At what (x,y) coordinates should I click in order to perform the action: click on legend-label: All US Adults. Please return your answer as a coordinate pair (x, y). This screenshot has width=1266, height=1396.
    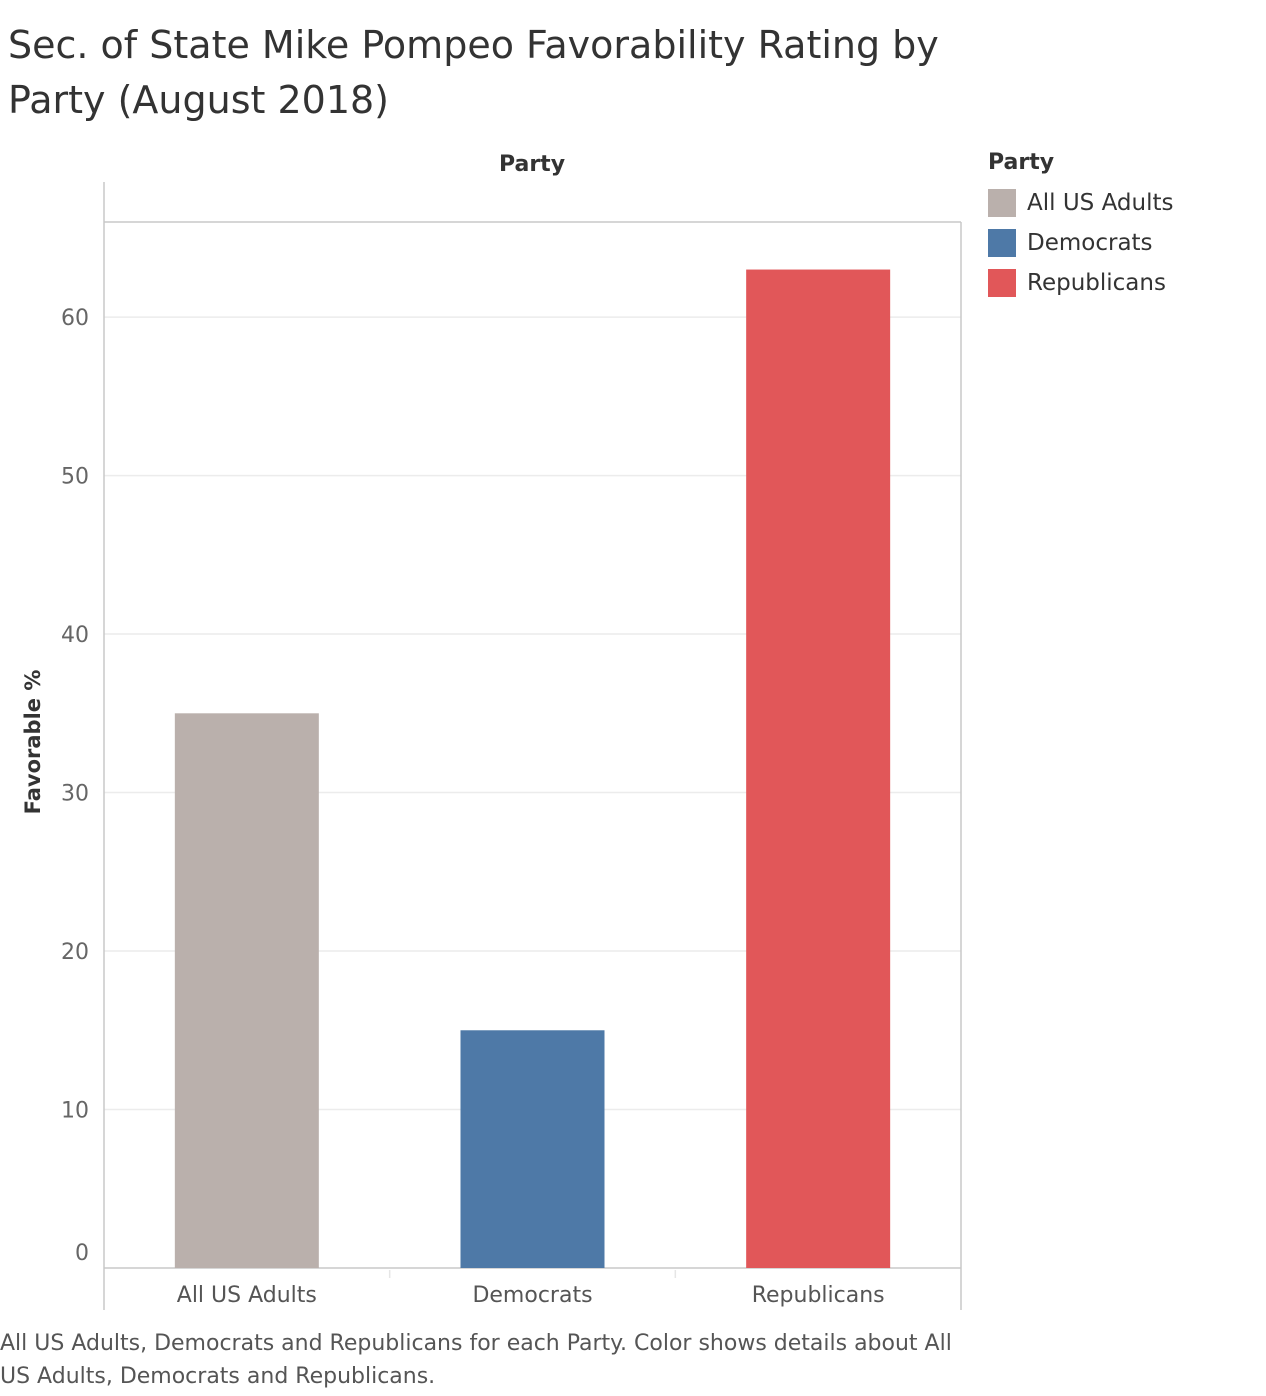
    Looking at the image, I should click on (1100, 203).